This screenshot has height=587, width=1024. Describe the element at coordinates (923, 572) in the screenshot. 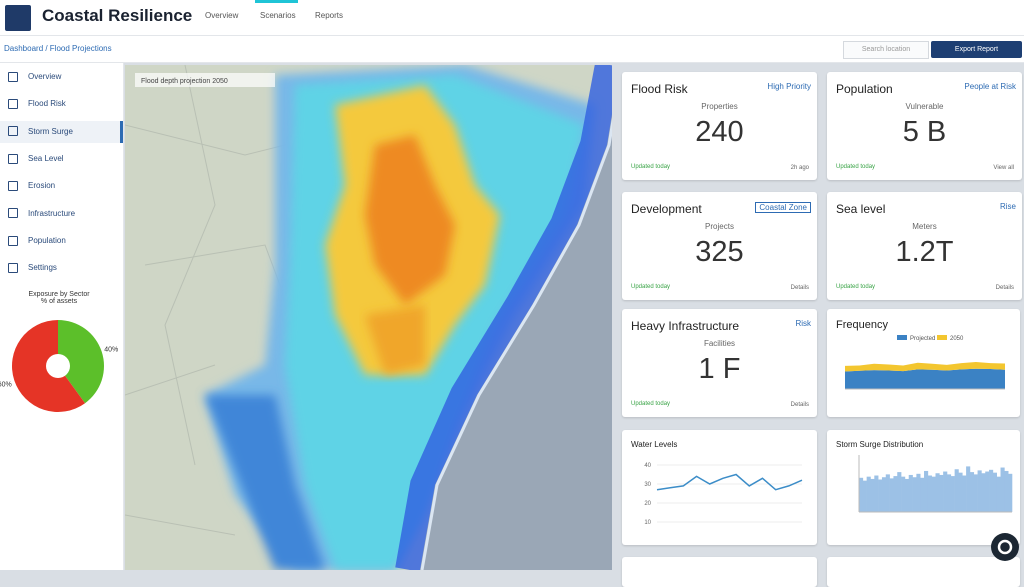

I see `card-placeholder` at that location.